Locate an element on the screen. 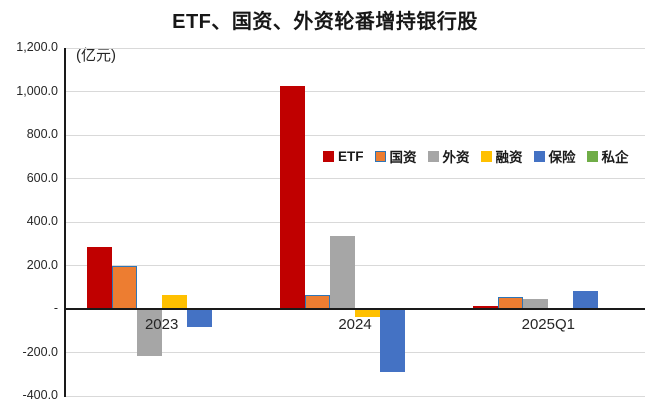  legend-swatch-私企 is located at coordinates (592, 156).